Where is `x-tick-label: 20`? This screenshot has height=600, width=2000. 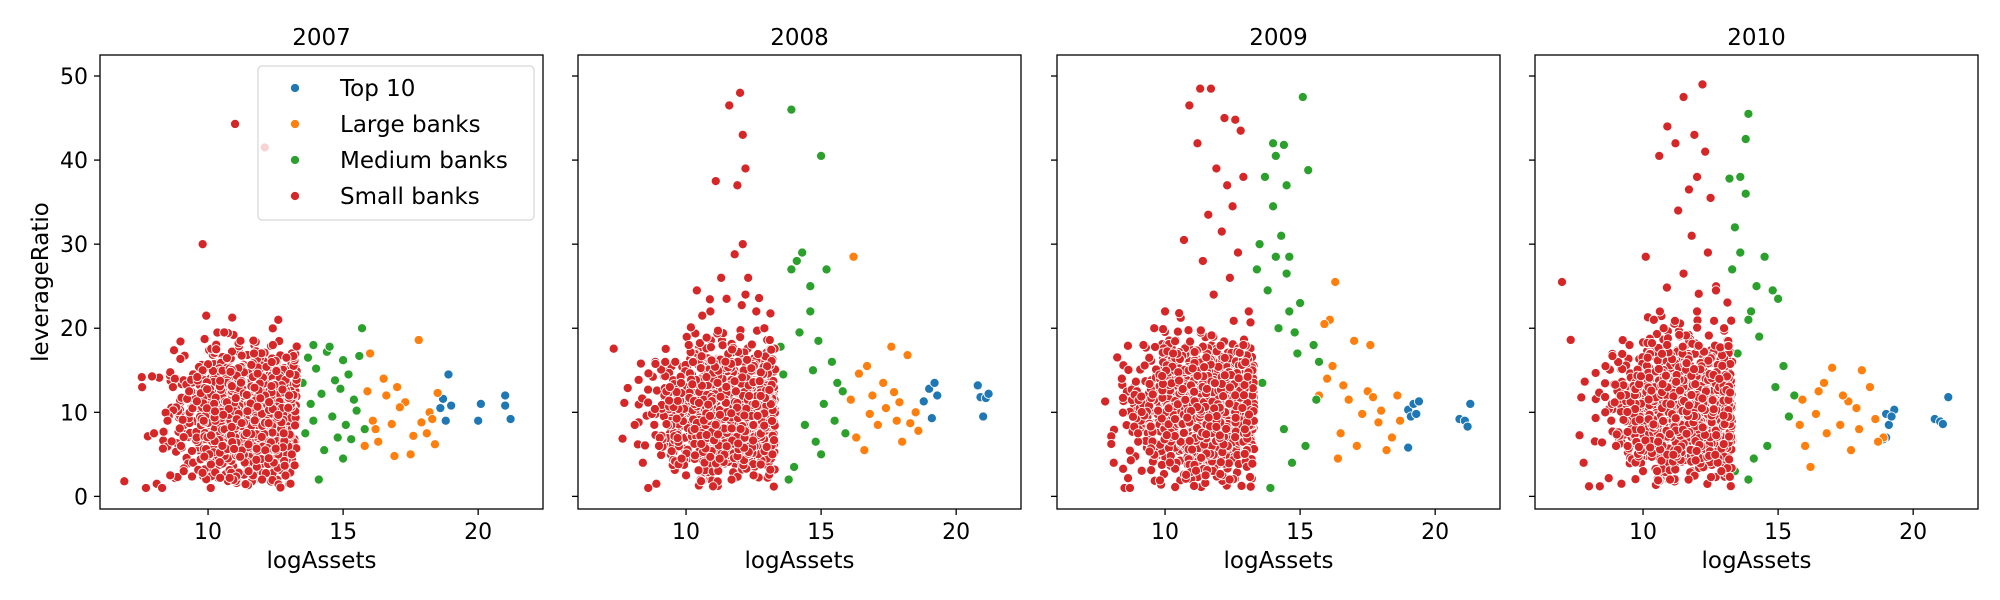 x-tick-label: 20 is located at coordinates (478, 532).